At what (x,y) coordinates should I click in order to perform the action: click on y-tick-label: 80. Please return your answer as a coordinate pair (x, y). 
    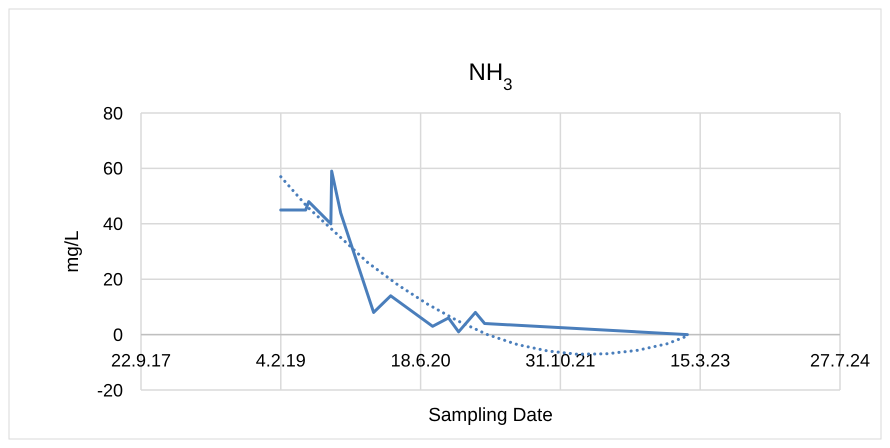
    Looking at the image, I should click on (112, 113).